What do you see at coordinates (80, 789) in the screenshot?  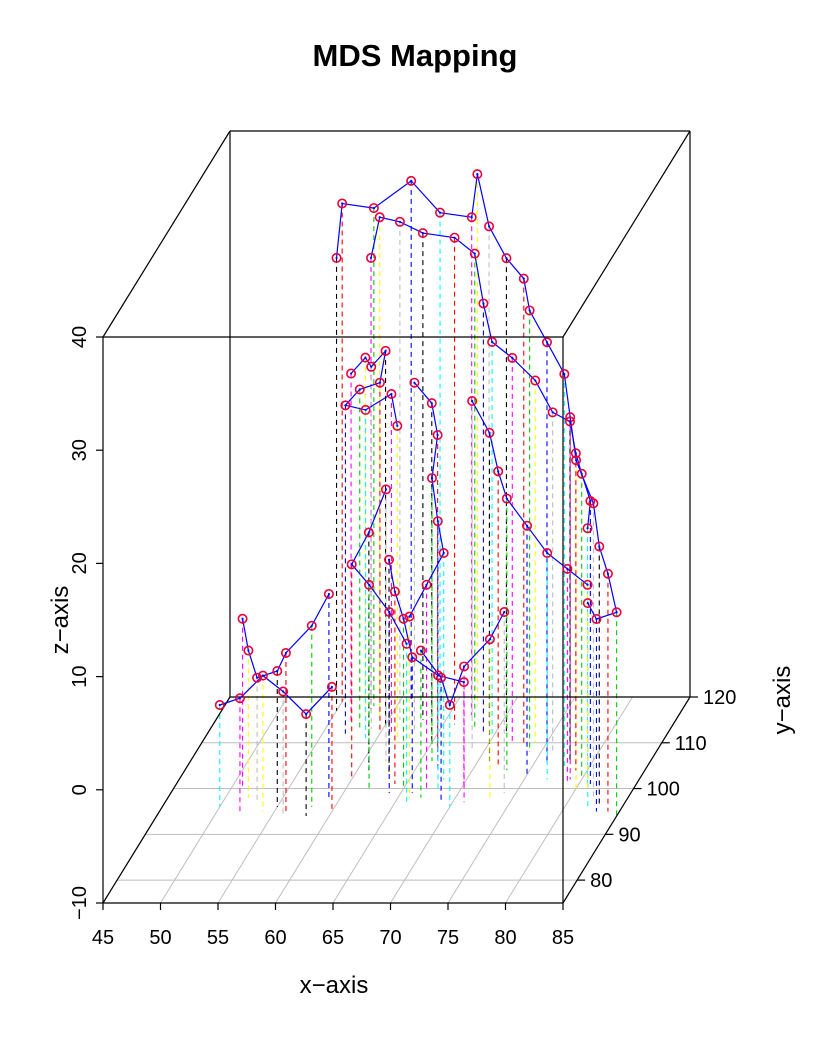 I see `z-tick-label: 0` at bounding box center [80, 789].